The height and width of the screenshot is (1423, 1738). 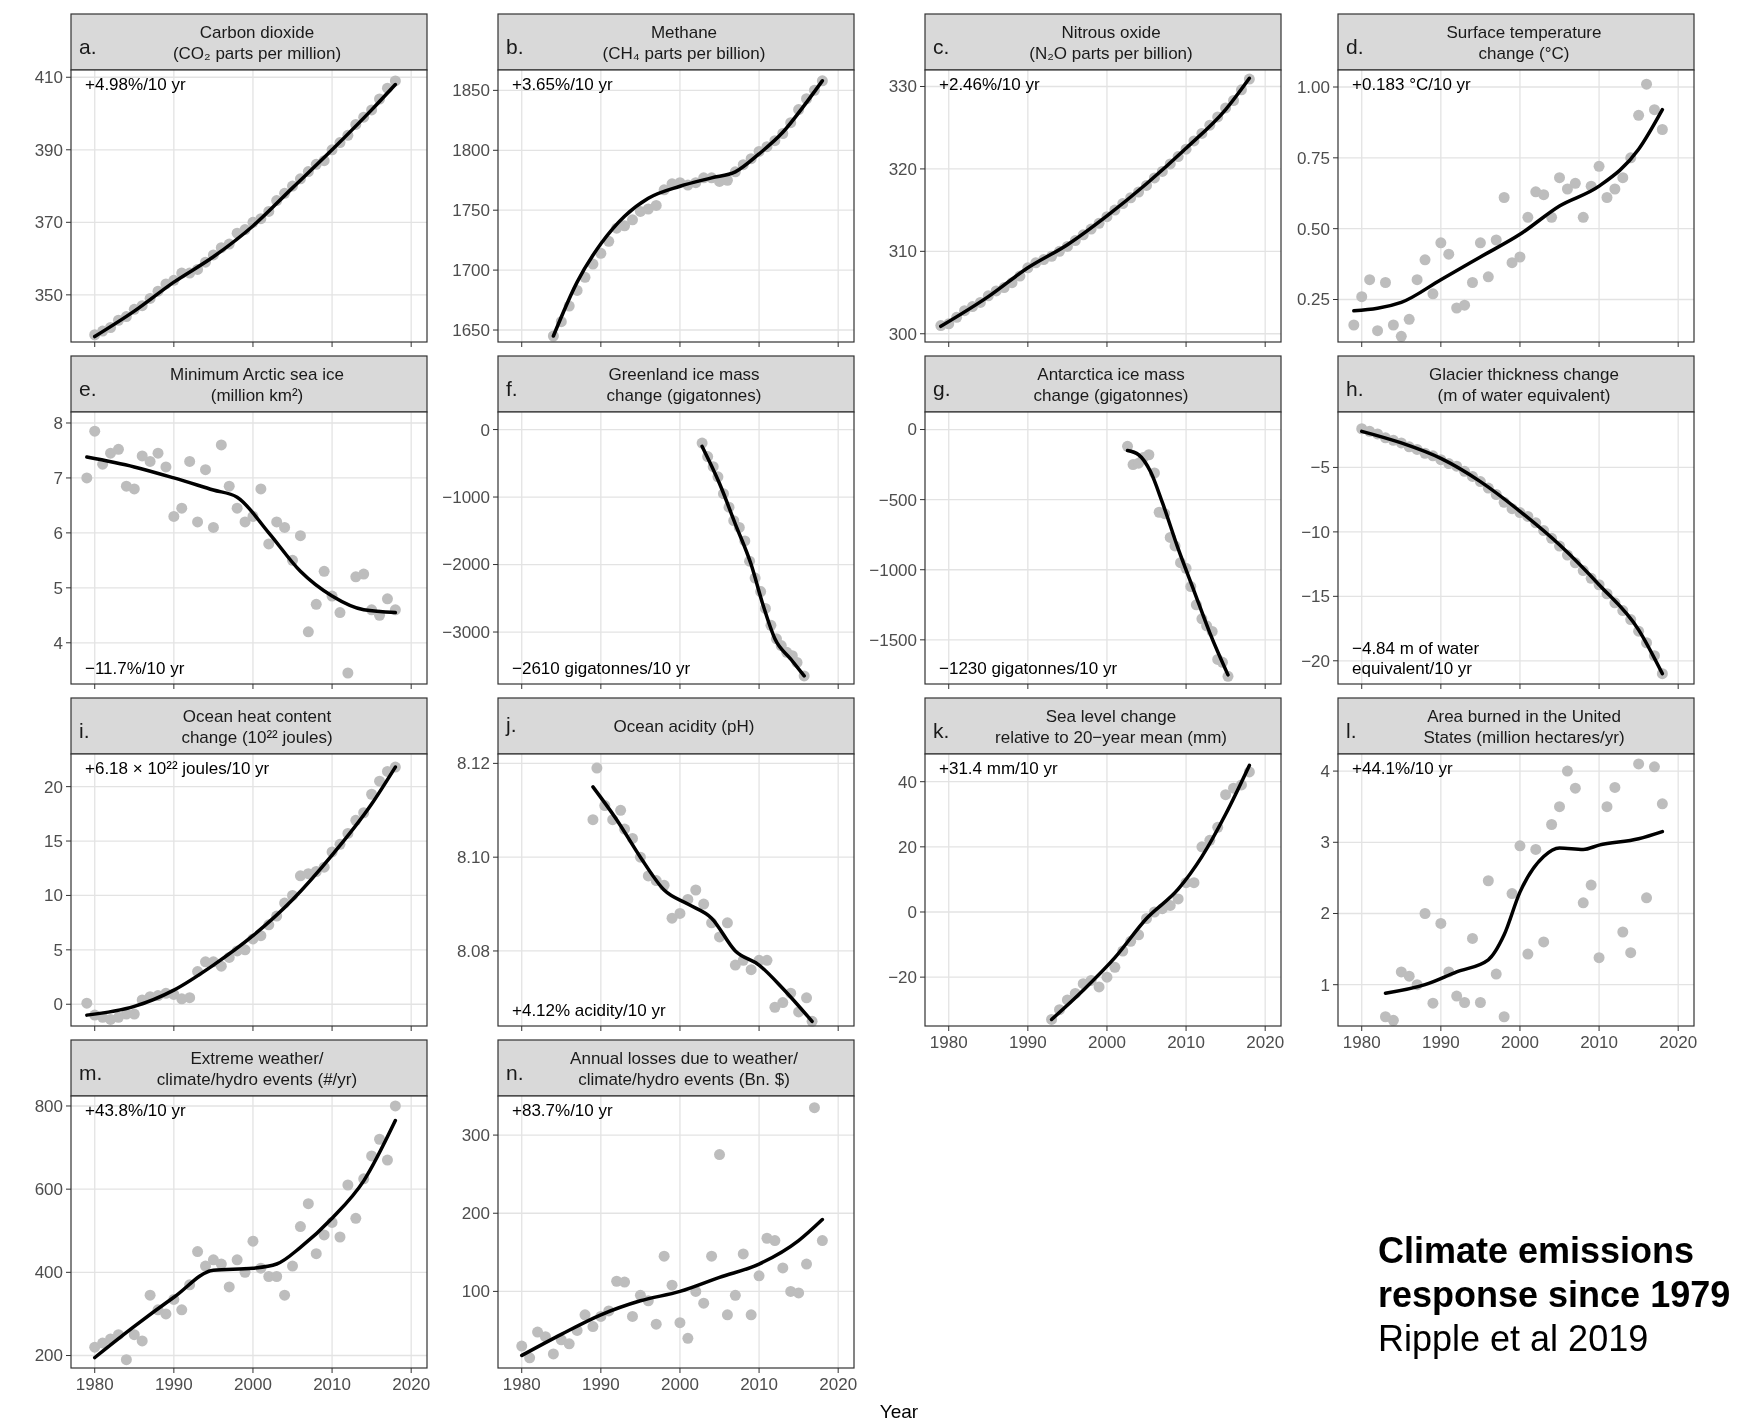 What do you see at coordinates (53, 787) in the screenshot?
I see `y-tick-label: 20` at bounding box center [53, 787].